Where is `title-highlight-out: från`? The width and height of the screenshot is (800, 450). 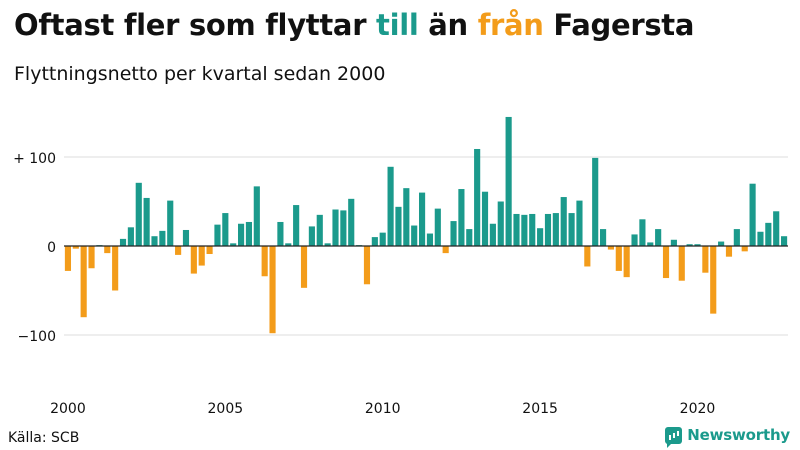 title-highlight-out: från is located at coordinates (510, 25).